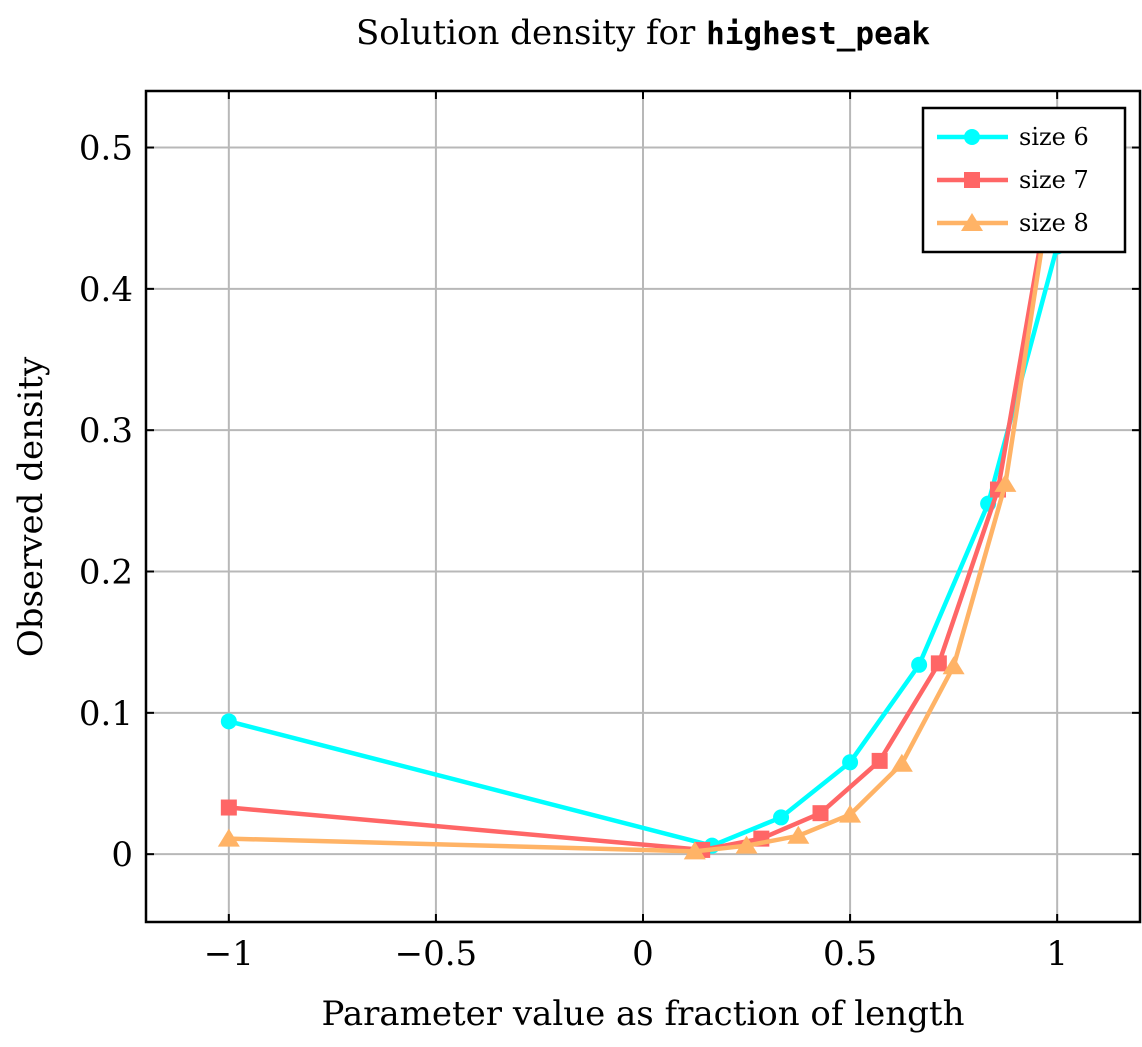 This screenshot has height=1047, width=1142. Describe the element at coordinates (1054, 180) in the screenshot. I see `legend-label: size 7` at that location.